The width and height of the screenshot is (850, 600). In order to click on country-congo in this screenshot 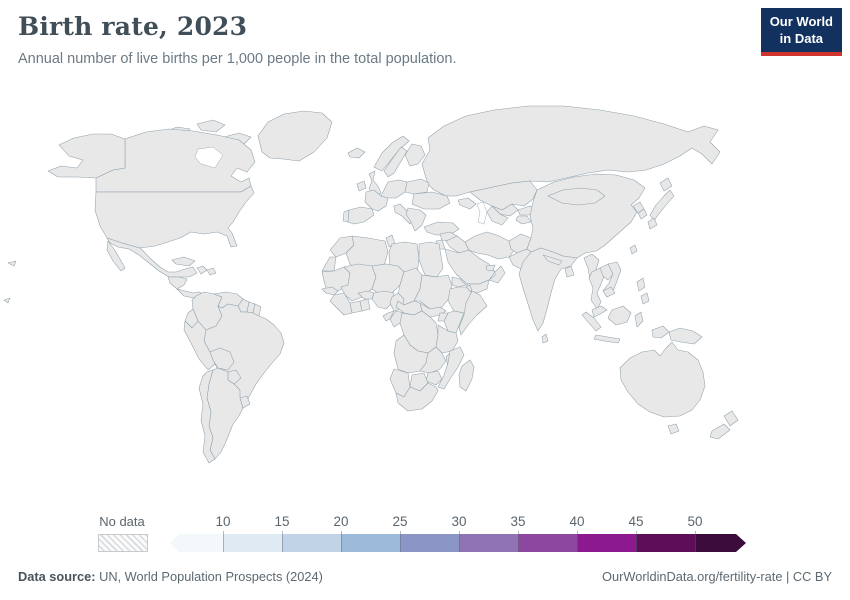, I will do `click(397, 319)`.